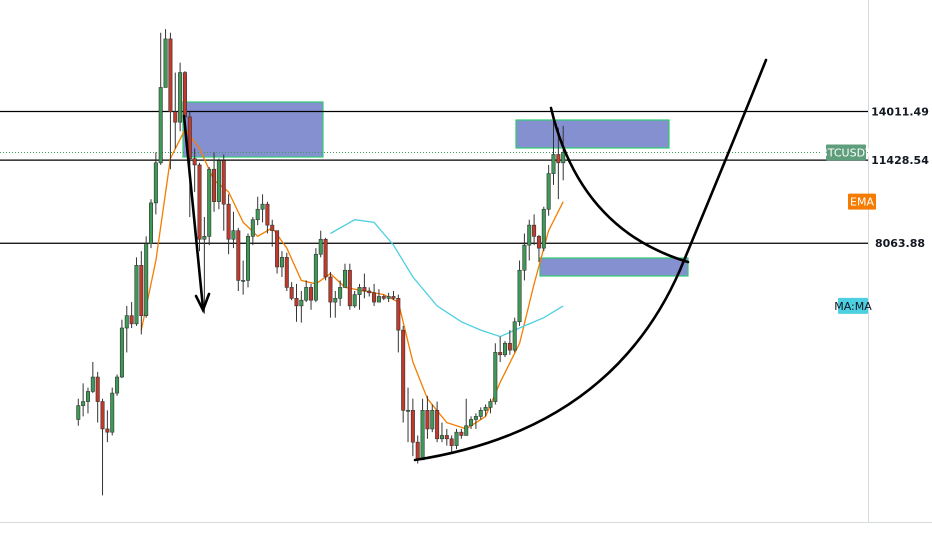 The height and width of the screenshot is (550, 932). What do you see at coordinates (447, 278) in the screenshot?
I see `indicator-line` at bounding box center [447, 278].